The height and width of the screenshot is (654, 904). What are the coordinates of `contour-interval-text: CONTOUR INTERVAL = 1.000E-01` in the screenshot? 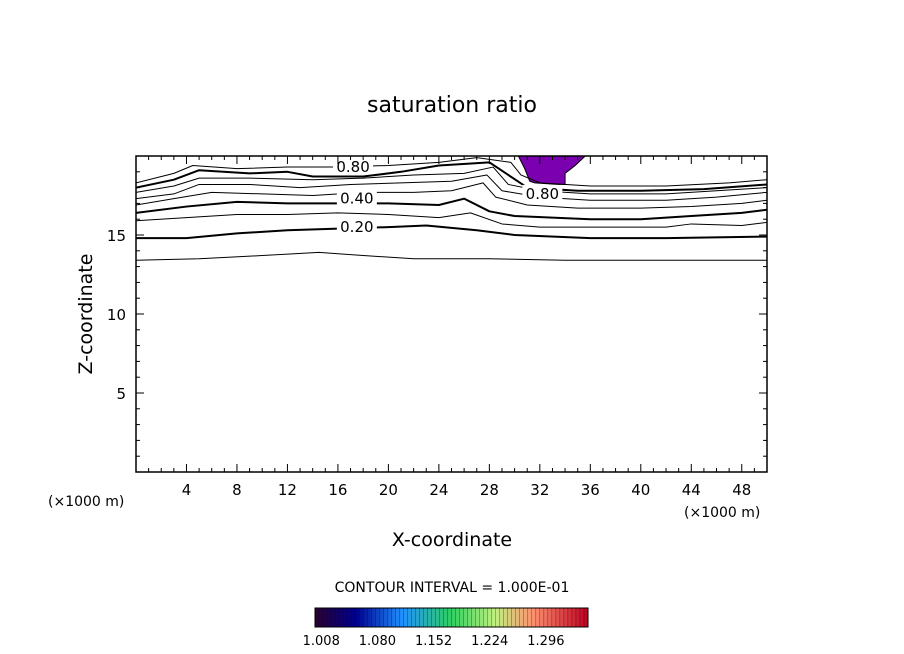 It's located at (452, 588).